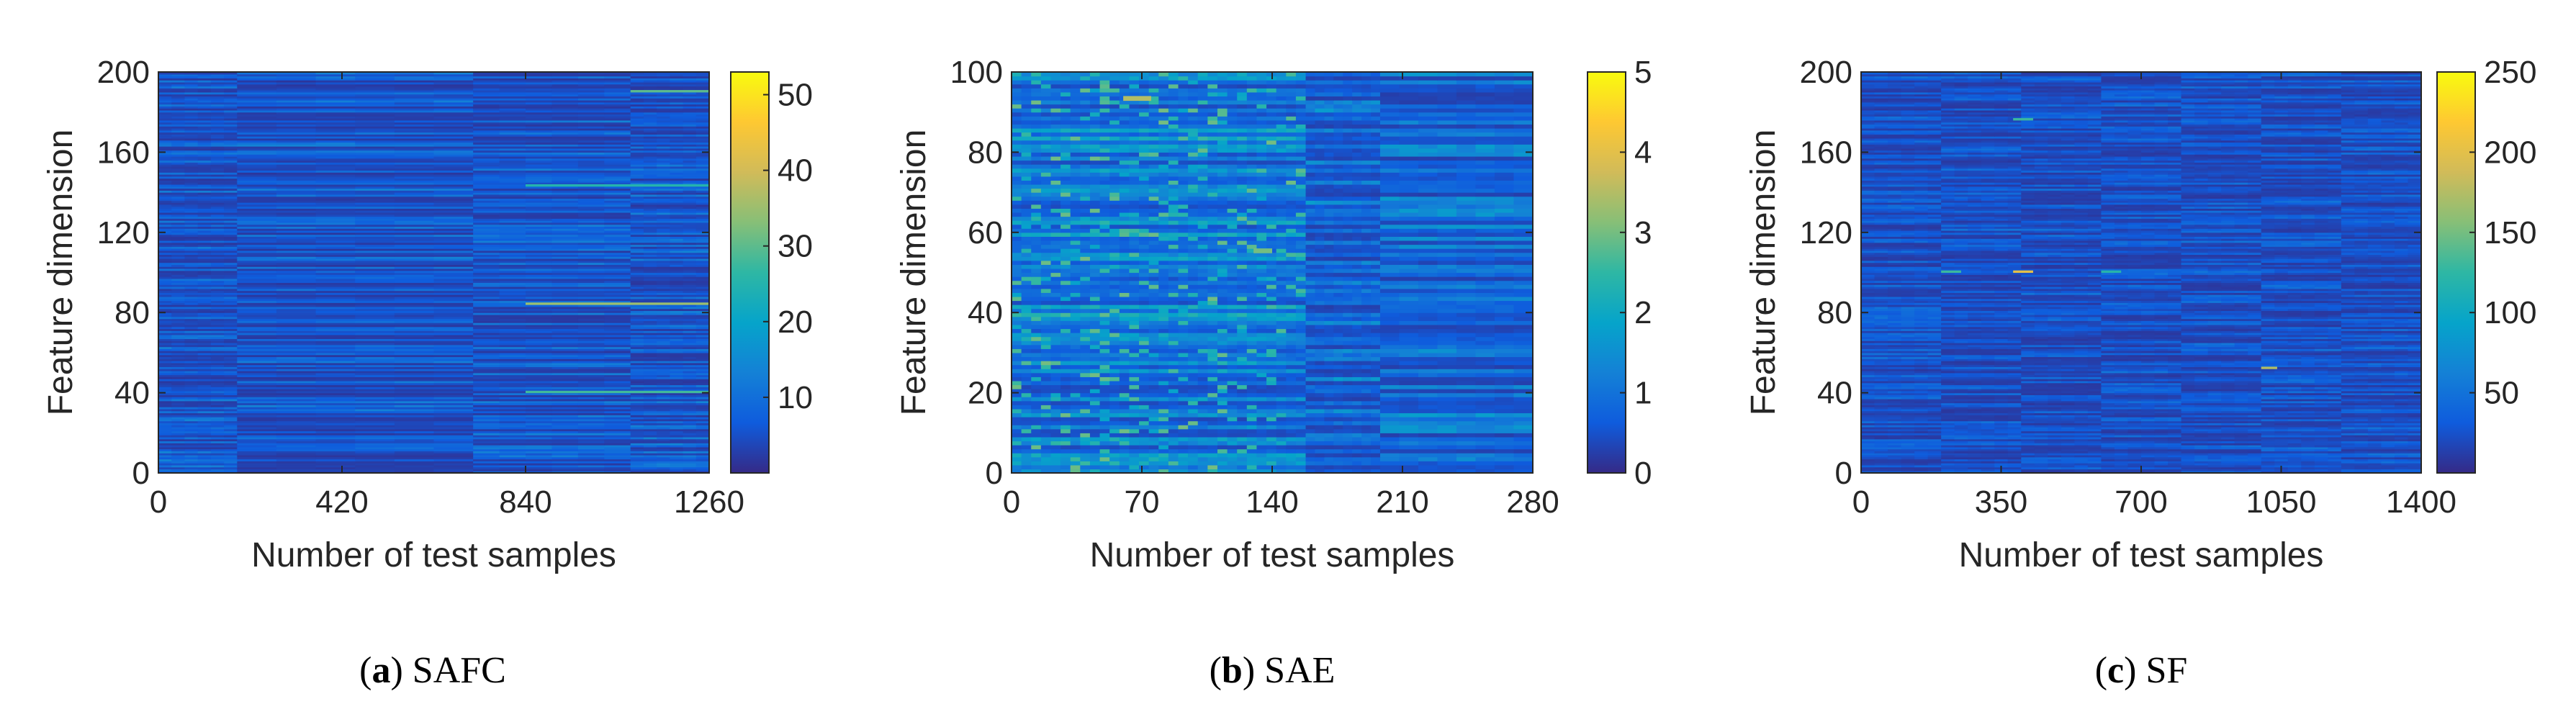 This screenshot has height=722, width=2576. Describe the element at coordinates (795, 322) in the screenshot. I see `colorbar-tick-label: 20` at that location.